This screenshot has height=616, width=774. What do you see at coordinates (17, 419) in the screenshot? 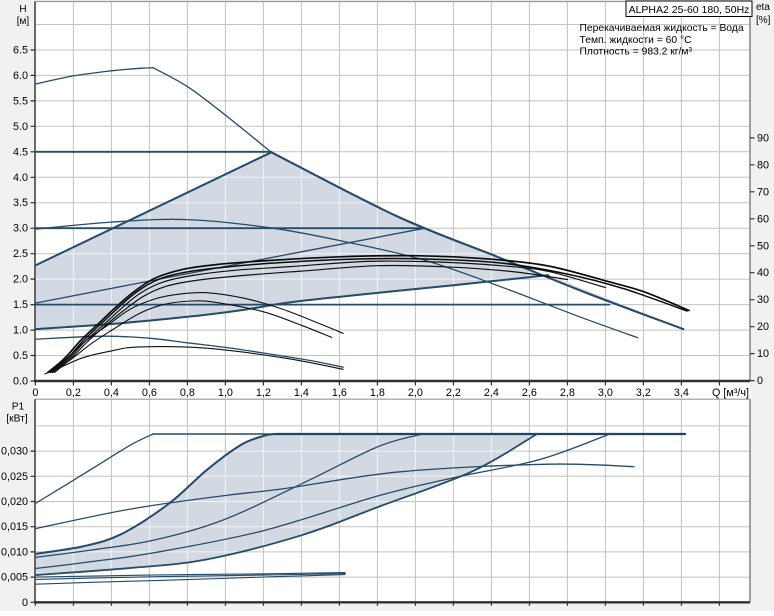
I see `svg-text: [кВт]` at bounding box center [17, 419].